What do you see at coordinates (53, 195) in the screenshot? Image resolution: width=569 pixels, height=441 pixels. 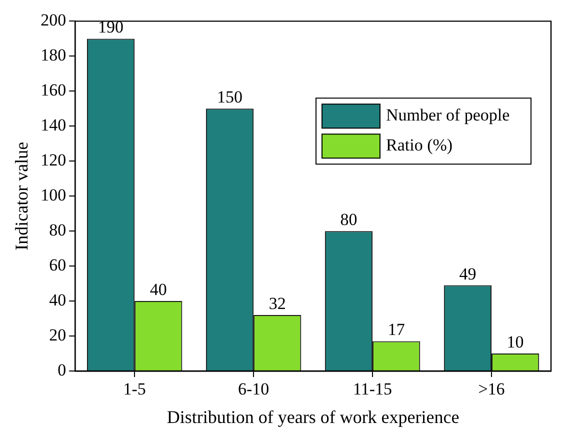 I see `y-tick-label: 100` at bounding box center [53, 195].